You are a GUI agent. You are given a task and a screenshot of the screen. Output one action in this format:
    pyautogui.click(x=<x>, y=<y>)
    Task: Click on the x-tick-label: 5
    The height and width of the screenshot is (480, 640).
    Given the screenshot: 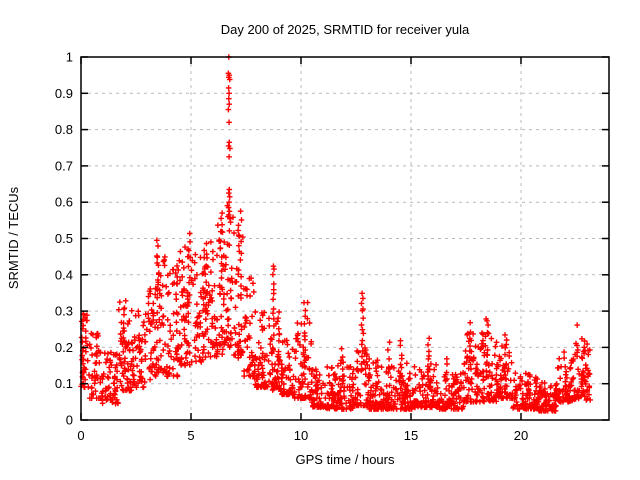 What is the action you would take?
    pyautogui.click(x=190, y=435)
    